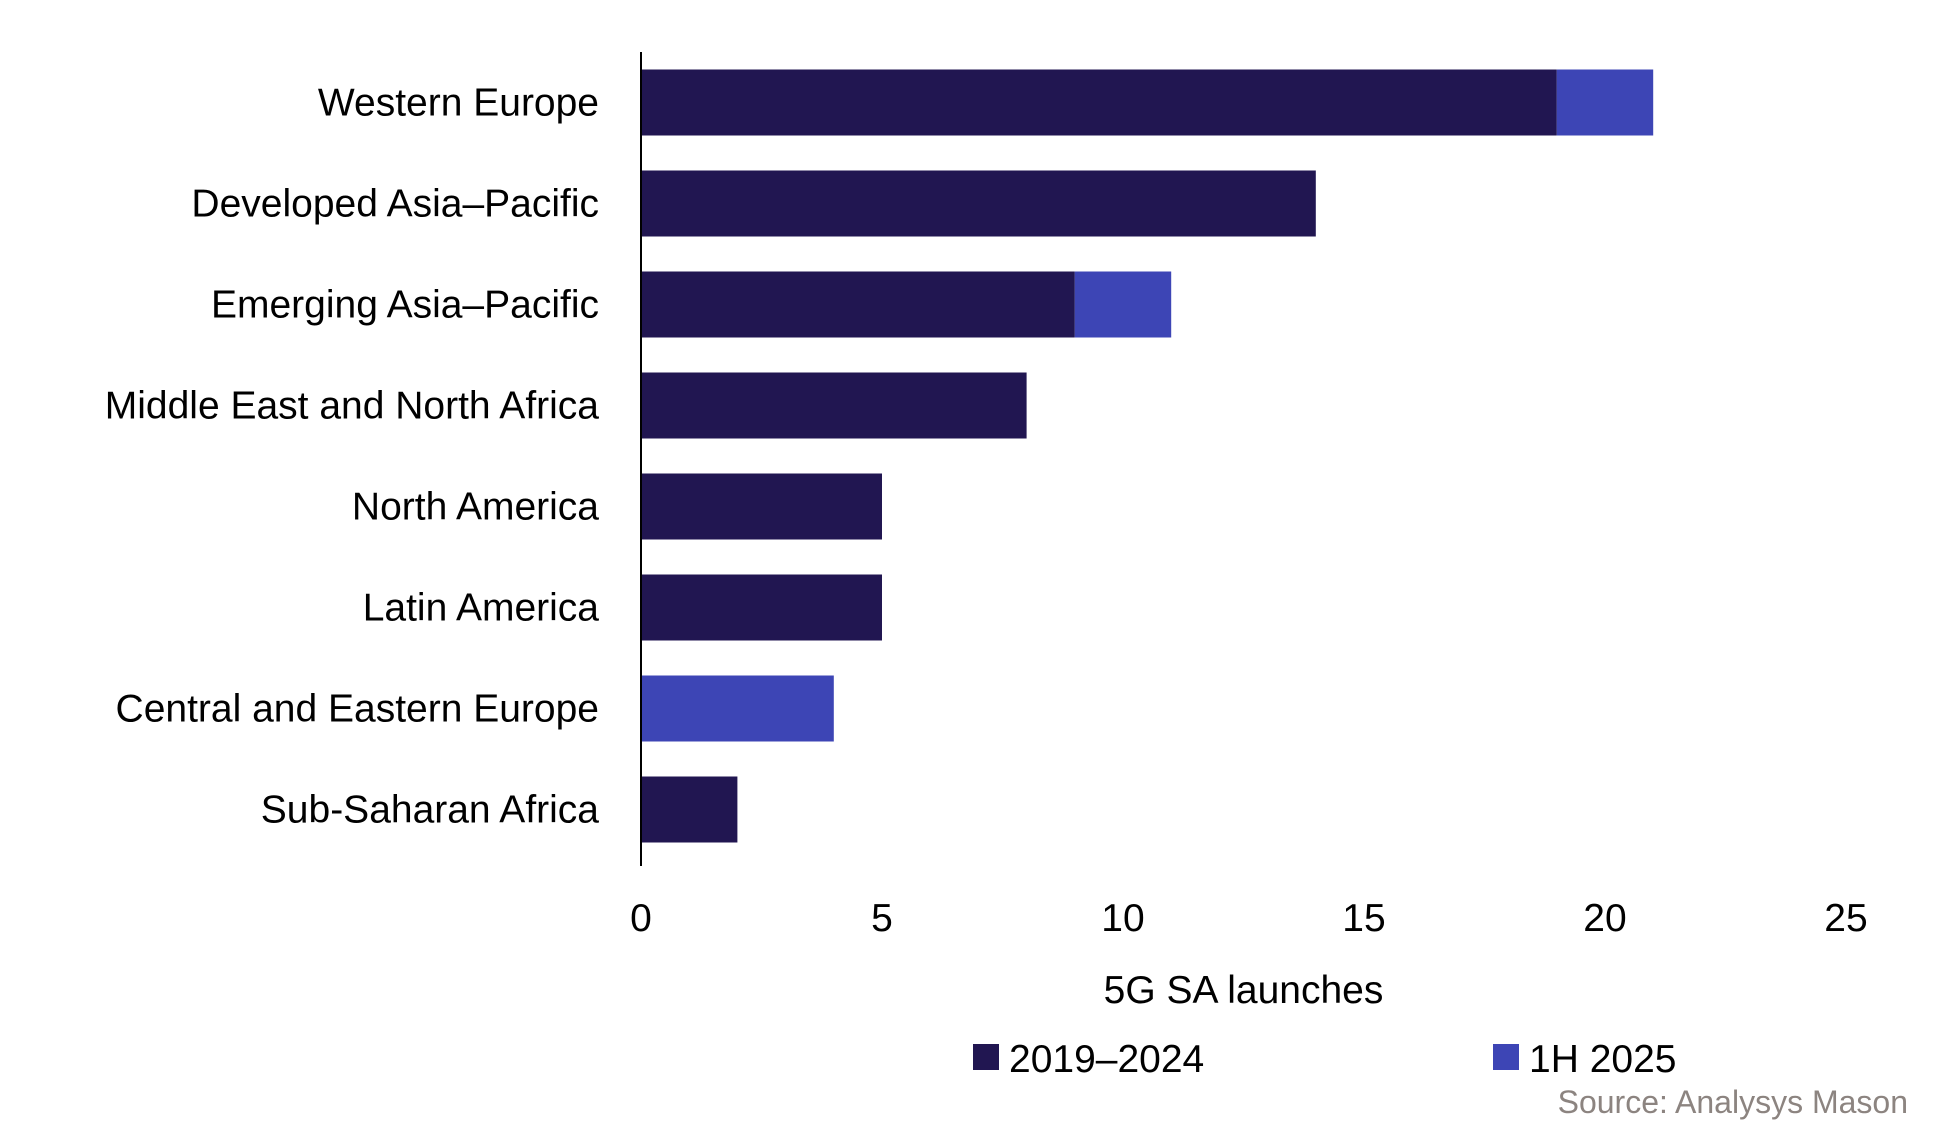  Describe the element at coordinates (357, 709) in the screenshot. I see `category-label: Central and Eastern Europe` at that location.